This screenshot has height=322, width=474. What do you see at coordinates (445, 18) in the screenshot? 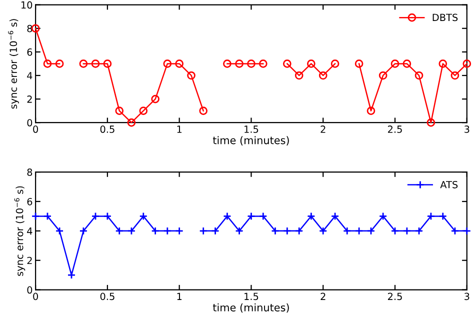
I see `legend-label: DBTS` at bounding box center [445, 18].